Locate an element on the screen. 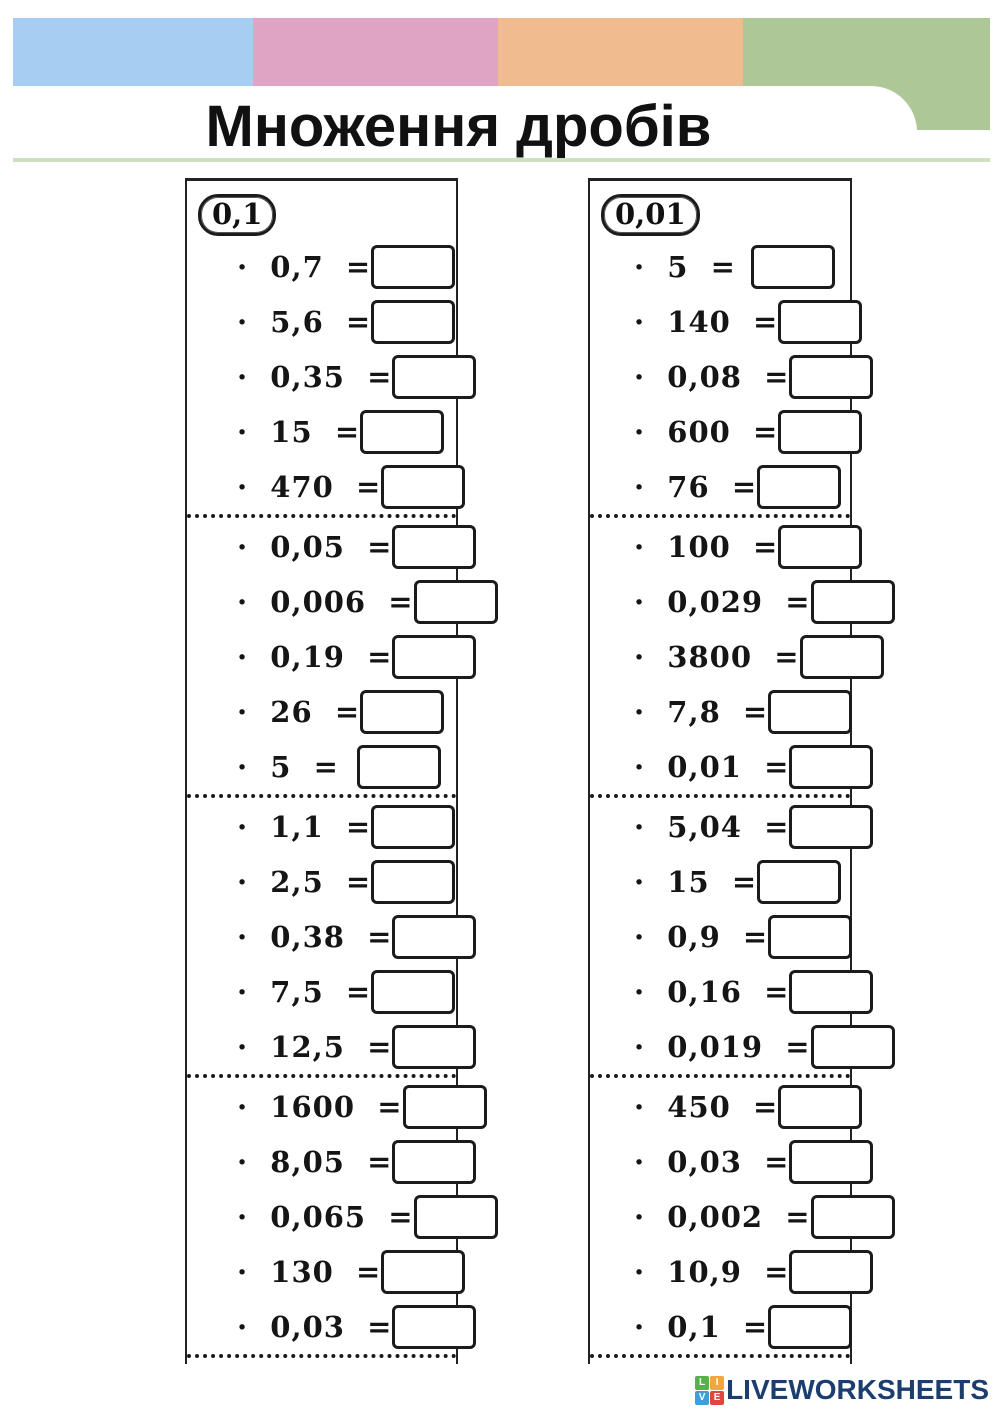 The width and height of the screenshot is (1000, 1415). problem-row: · 1600 = is located at coordinates (337, 1106).